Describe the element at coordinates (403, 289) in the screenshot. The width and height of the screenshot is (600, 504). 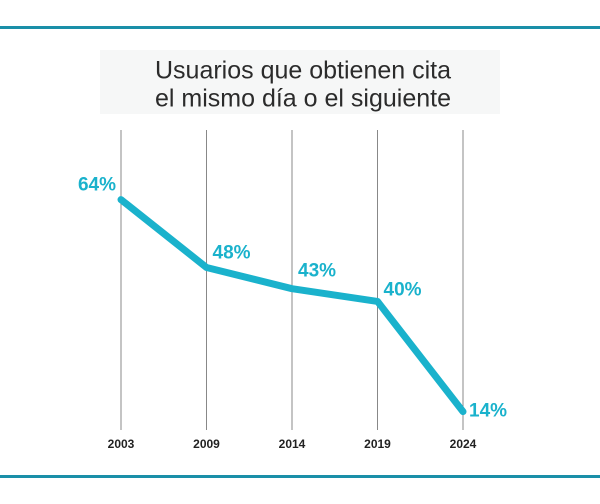
I see `value-label: 40%` at that location.